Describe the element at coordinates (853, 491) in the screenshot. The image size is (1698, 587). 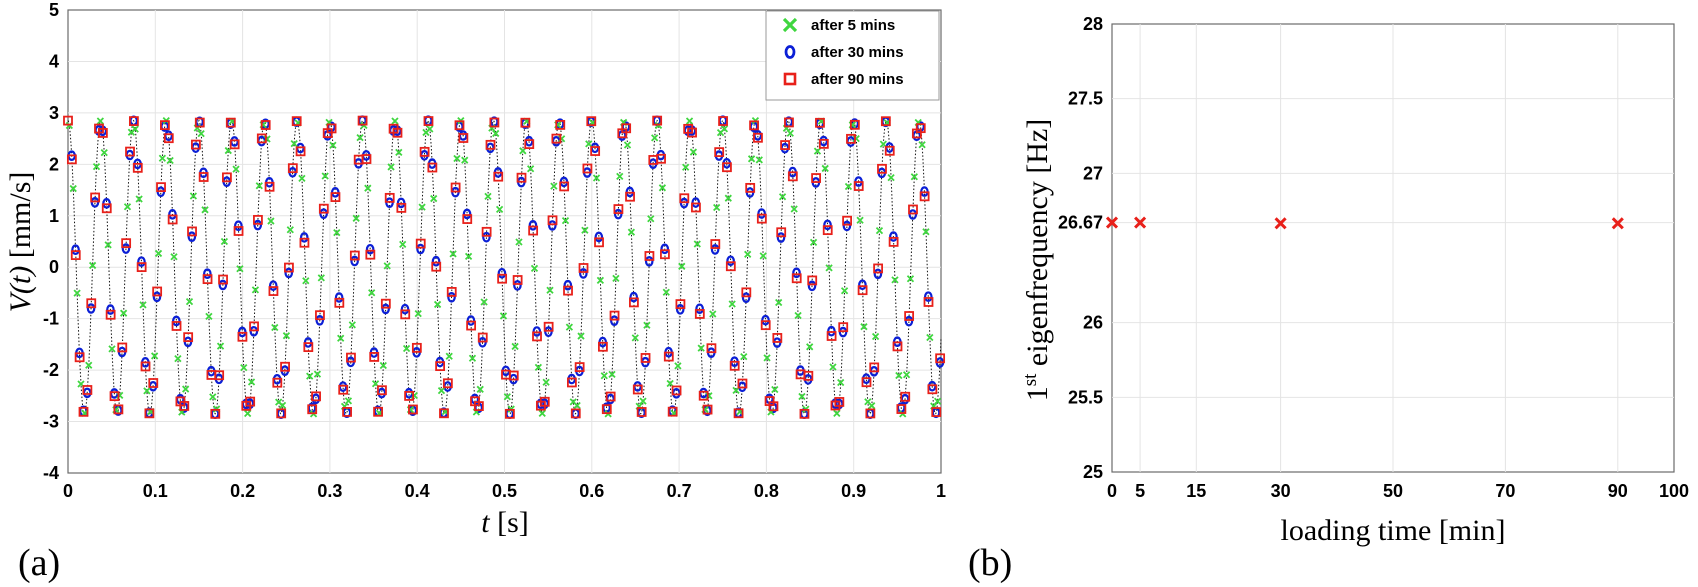
I see `x-tick-label: 0.9` at that location.